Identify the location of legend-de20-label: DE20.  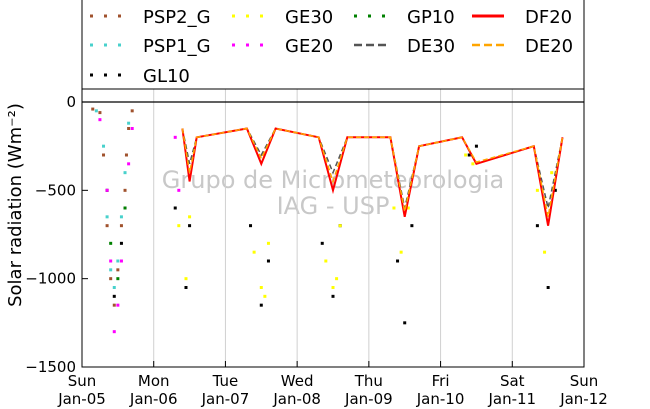
(549, 46).